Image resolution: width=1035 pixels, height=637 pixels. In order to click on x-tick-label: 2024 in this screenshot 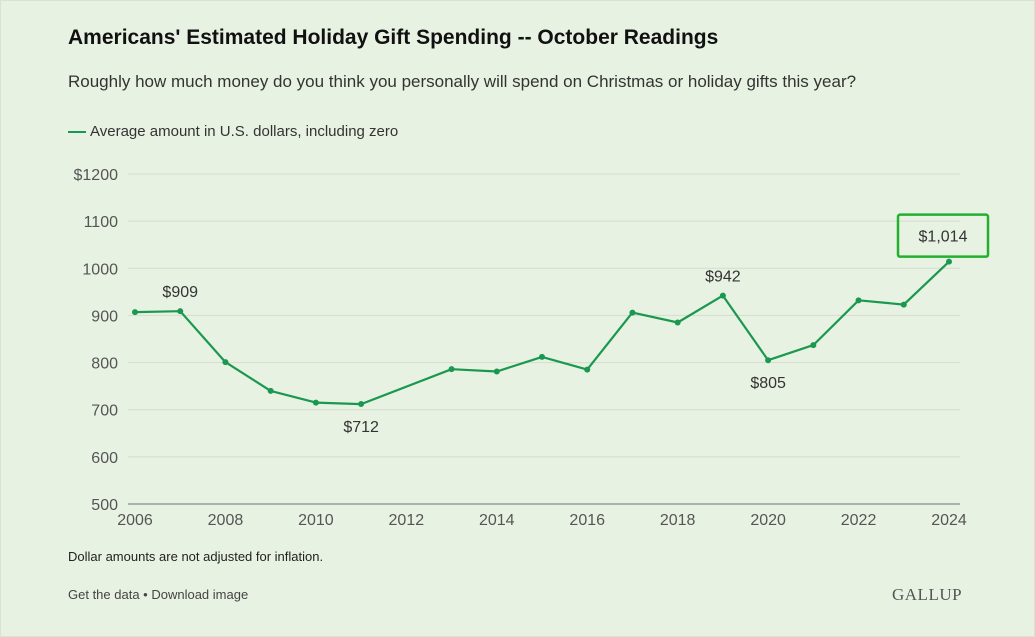, I will do `click(949, 520)`.